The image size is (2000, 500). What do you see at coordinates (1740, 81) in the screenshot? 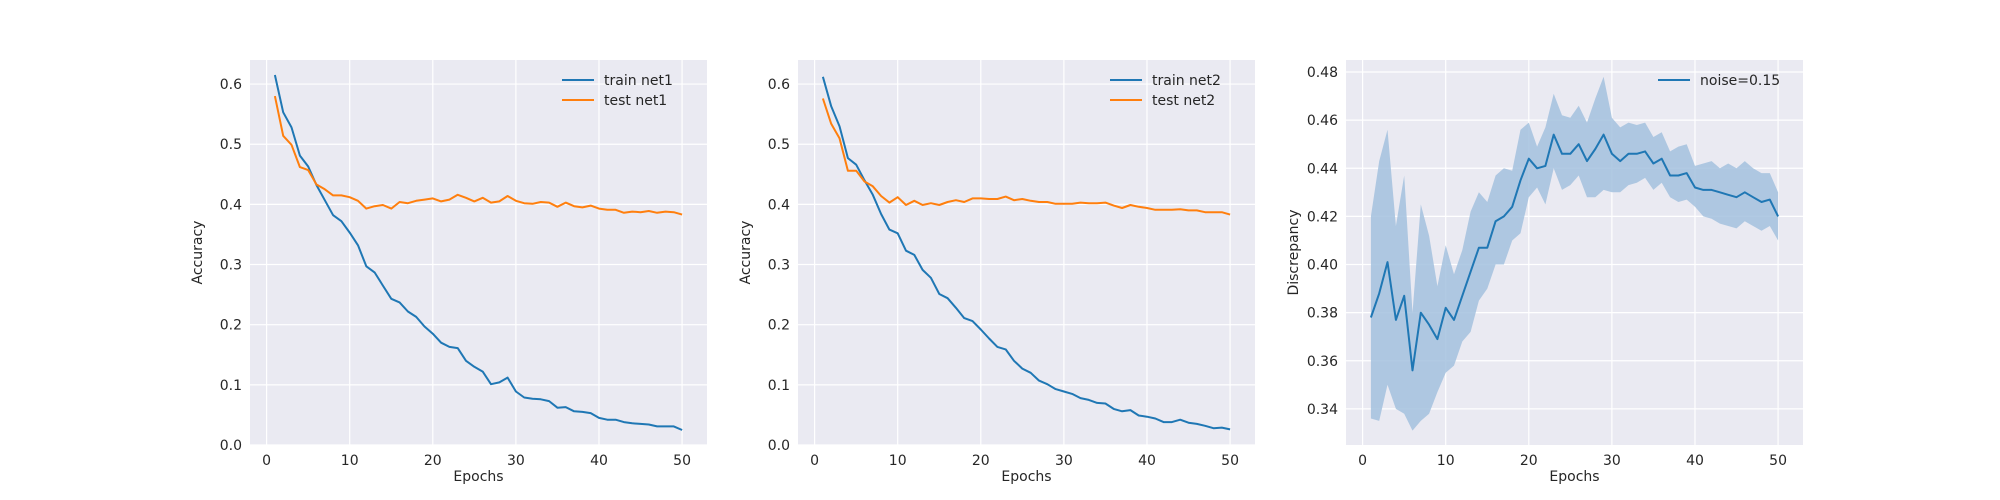
I see `legend-label: noise=0.15` at bounding box center [1740, 81].